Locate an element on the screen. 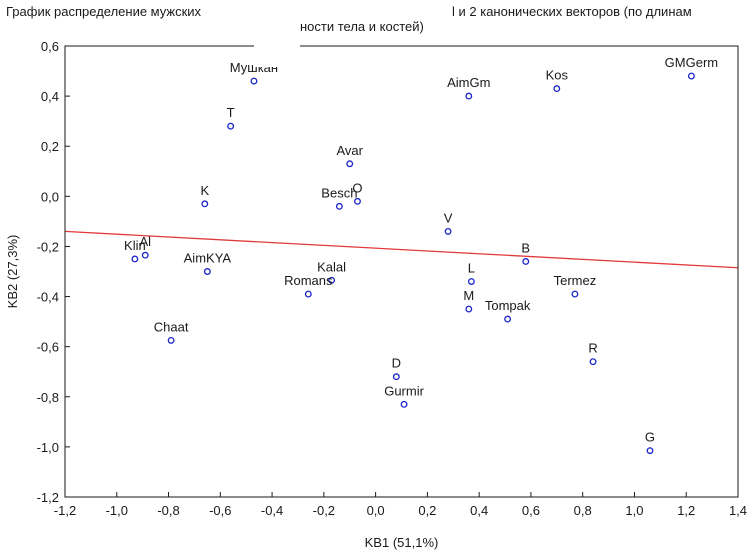 The width and height of the screenshot is (749, 554). point-label: R is located at coordinates (592, 348).